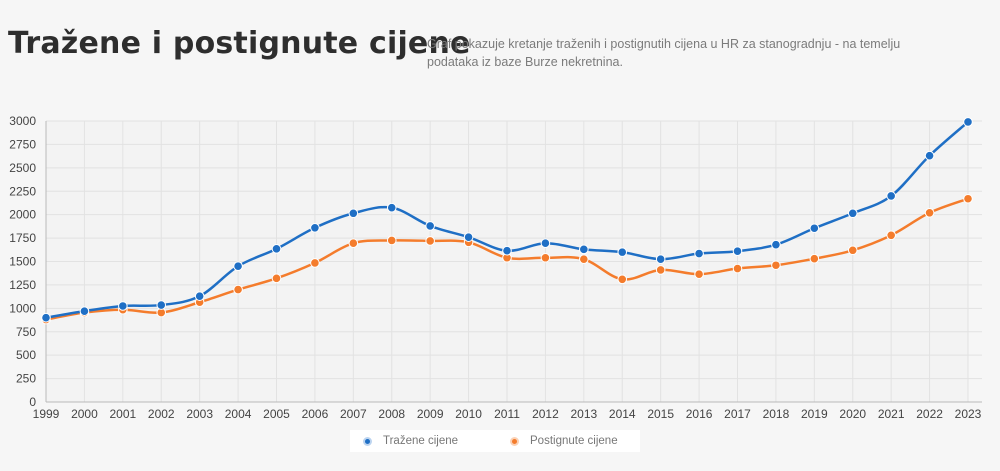 The image size is (1000, 471). I want to click on chart-legend: Tražene cijene Postignute cijene, so click(495, 441).